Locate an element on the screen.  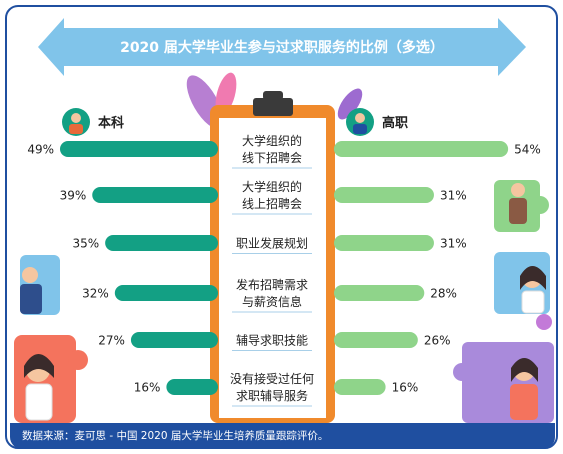
value-label-vocational-0: 54% is located at coordinates (527, 150).